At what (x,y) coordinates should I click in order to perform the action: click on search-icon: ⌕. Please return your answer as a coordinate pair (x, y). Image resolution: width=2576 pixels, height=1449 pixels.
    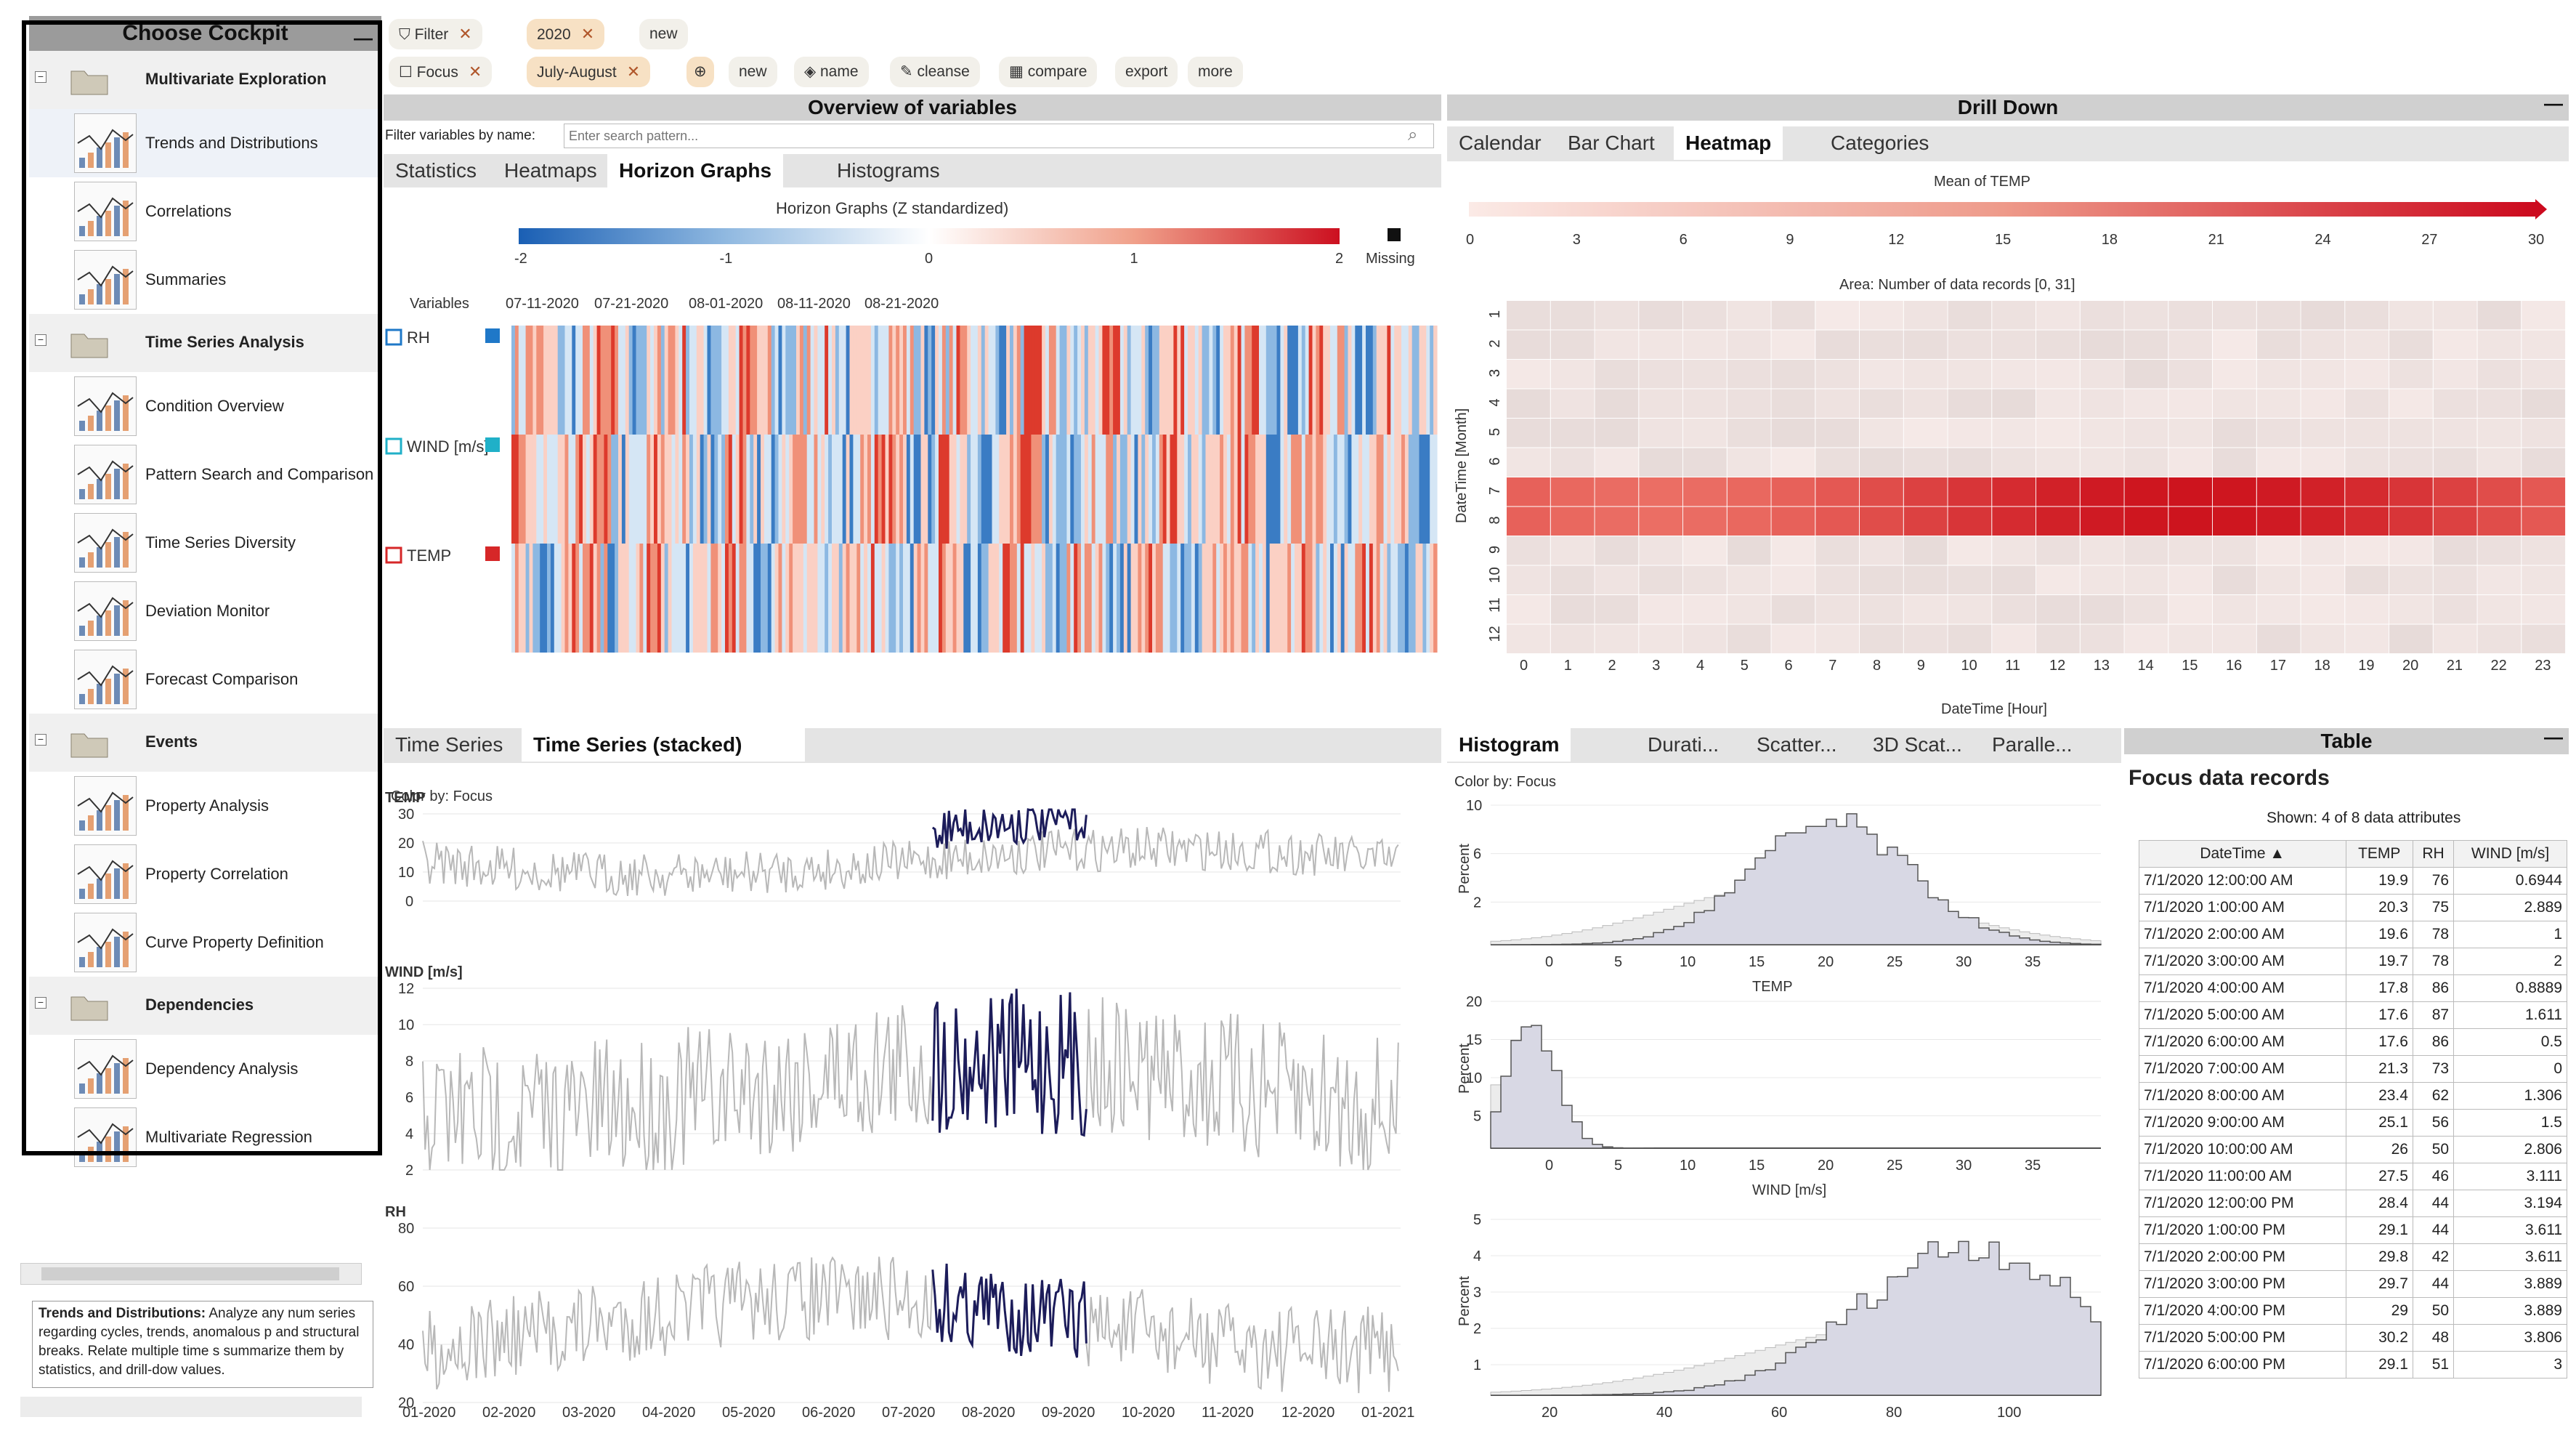
    Looking at the image, I should click on (1413, 135).